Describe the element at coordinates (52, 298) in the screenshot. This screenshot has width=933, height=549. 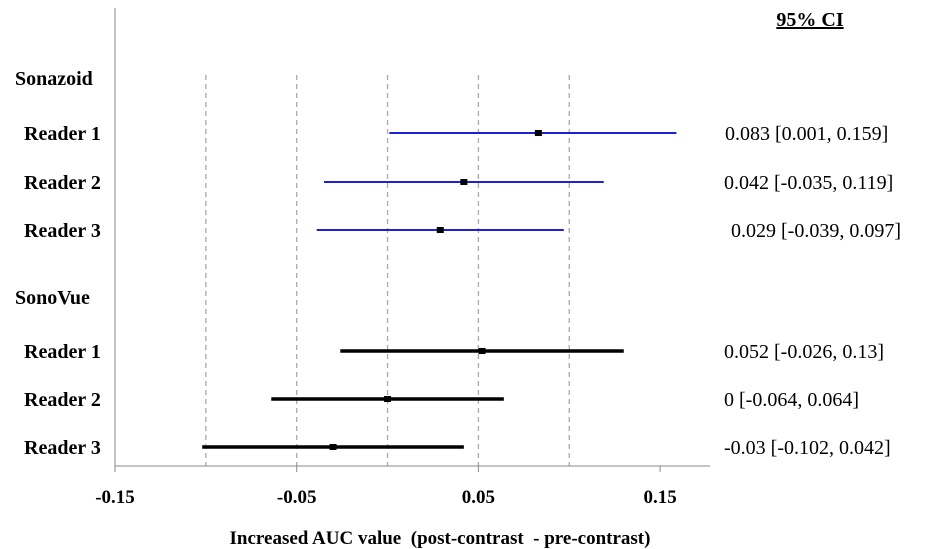
I see `group-label: SonoVue` at that location.